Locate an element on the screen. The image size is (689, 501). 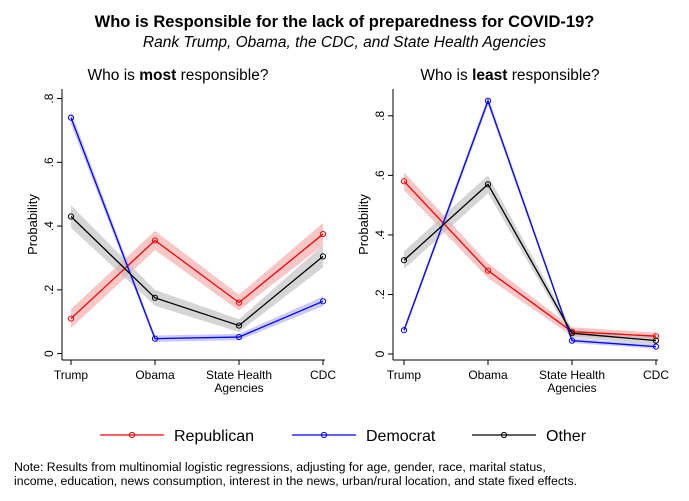
ci-band-other is located at coordinates (197, 268).